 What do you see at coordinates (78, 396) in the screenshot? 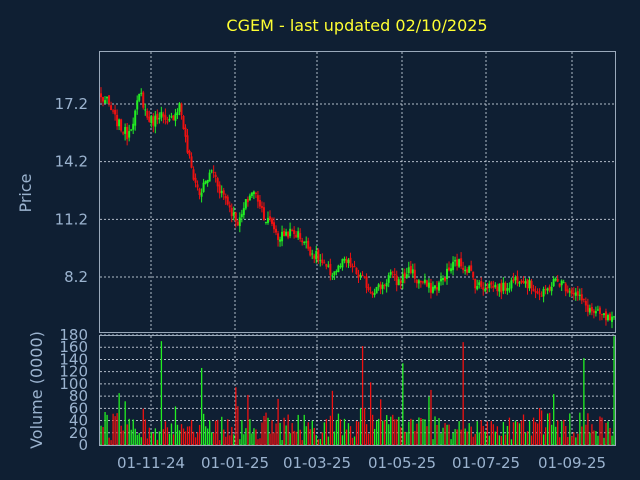
I see `volume-tick-label: 80` at bounding box center [78, 396].